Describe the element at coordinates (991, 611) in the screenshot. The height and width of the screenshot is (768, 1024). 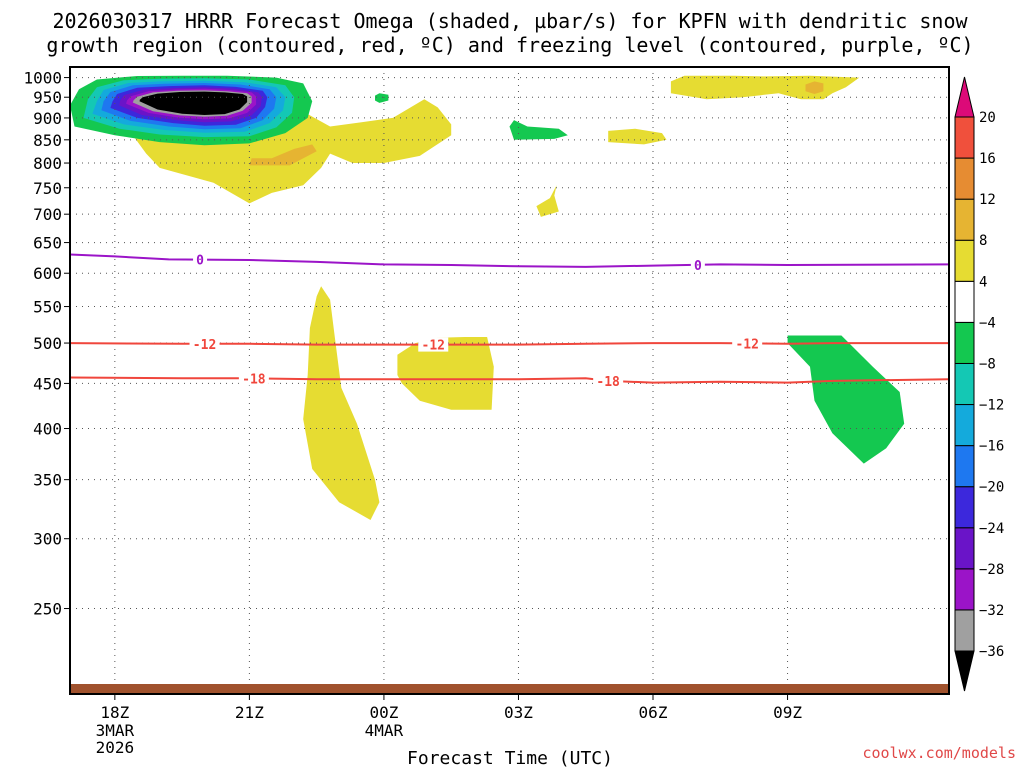
I see `colorbar-label: −32` at that location.